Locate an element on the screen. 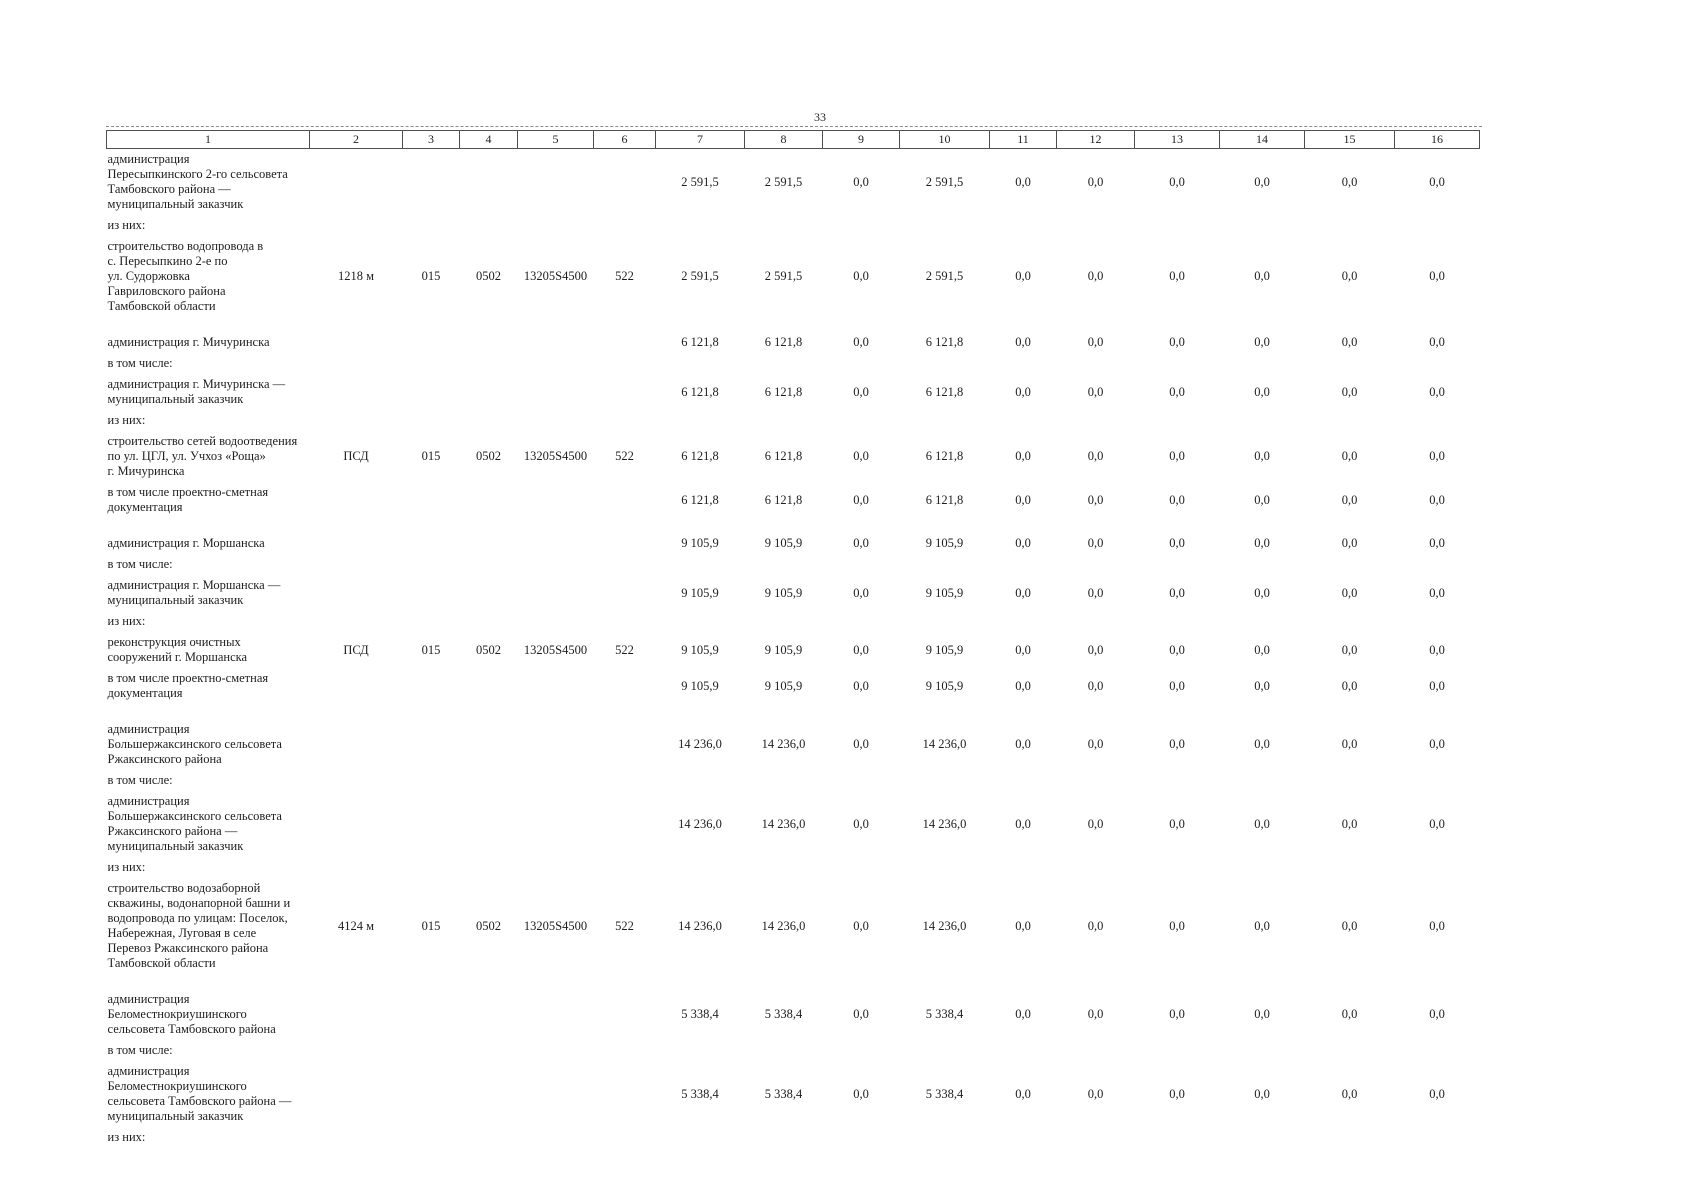  column-header: 3 is located at coordinates (431, 139).